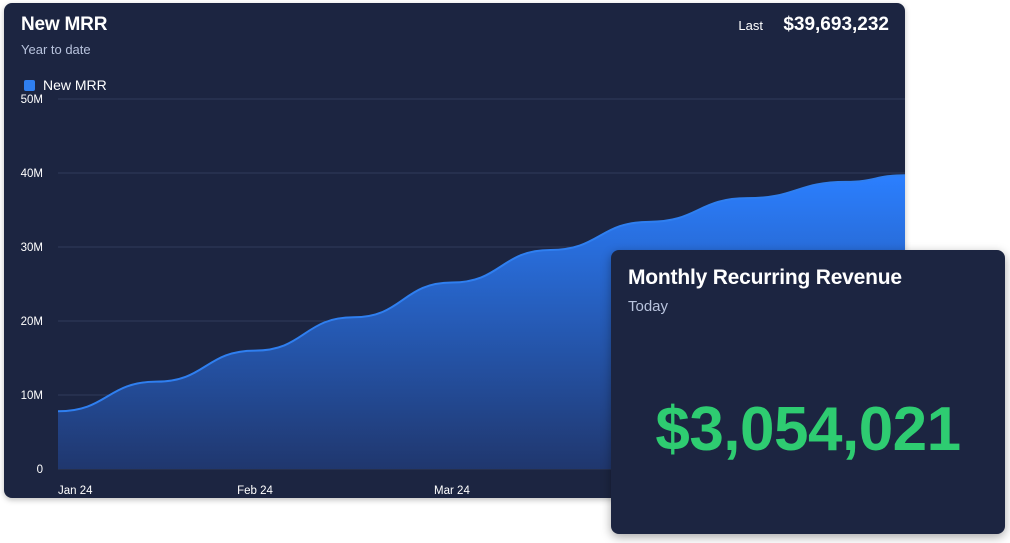 The width and height of the screenshot is (1010, 543). I want to click on y-tick-label: 30M, so click(32, 248).